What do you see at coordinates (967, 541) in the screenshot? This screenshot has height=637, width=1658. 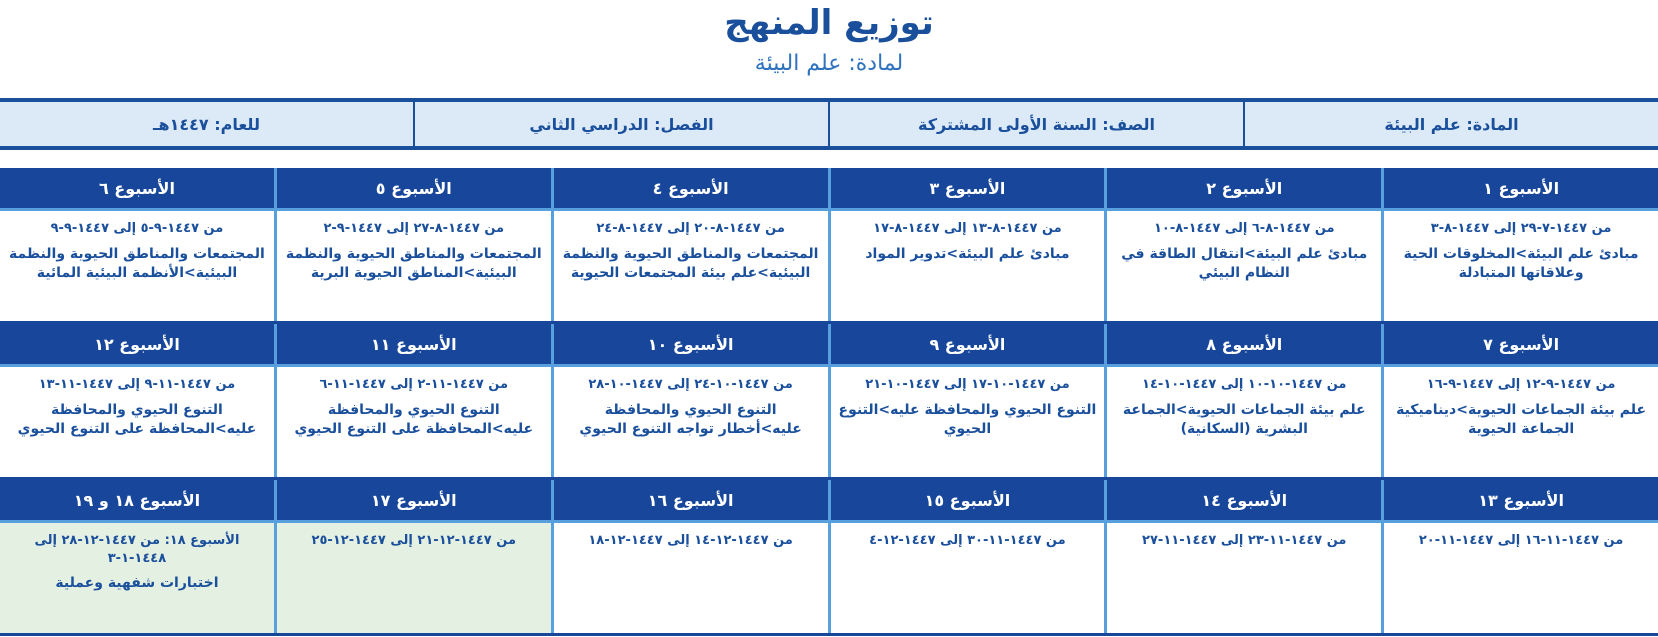 I see `week-date-range: من ١٤٤٧-١١-٣٠ إلى ١٤٤٧-١٢-٤` at bounding box center [967, 541].